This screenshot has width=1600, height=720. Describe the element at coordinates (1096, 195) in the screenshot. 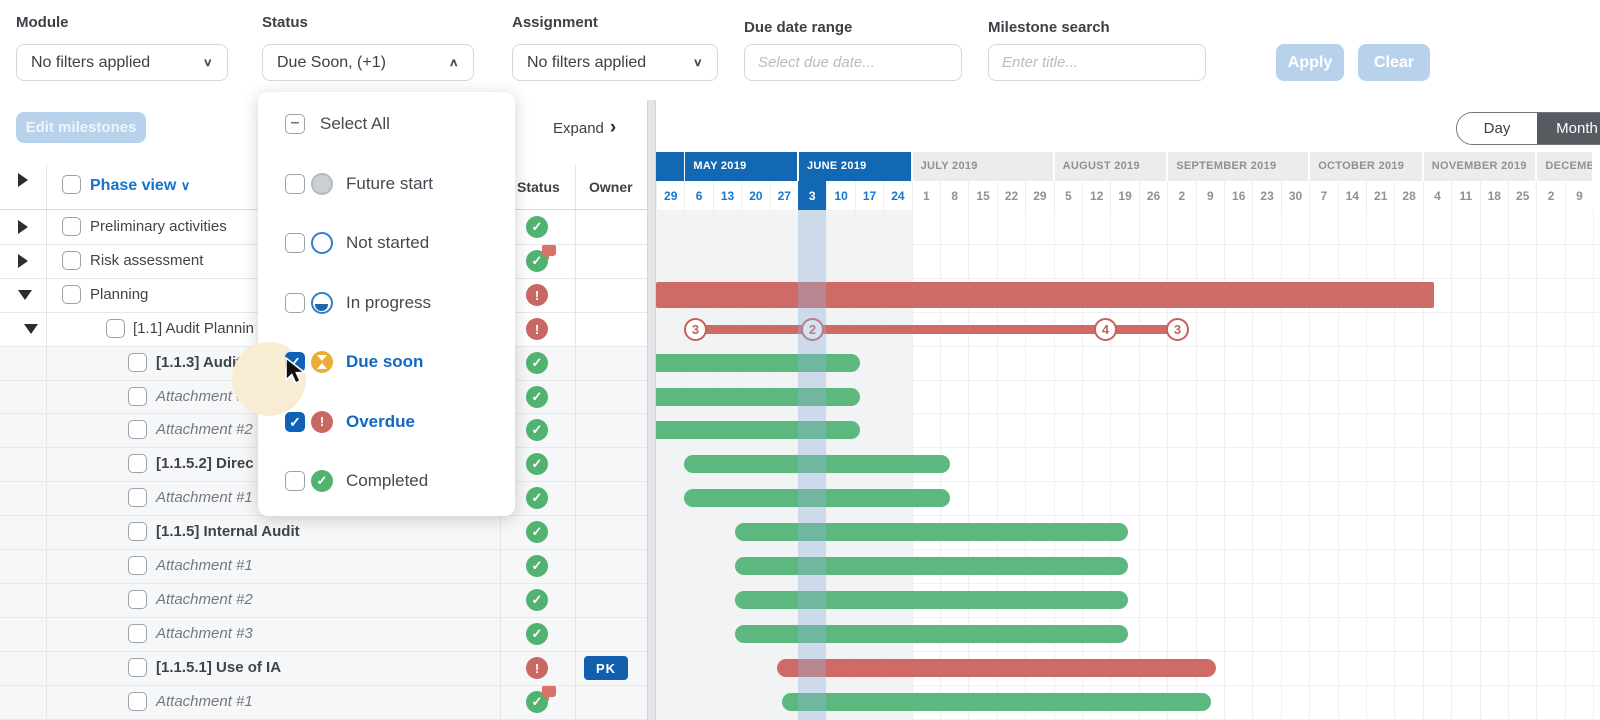

I see `week-start-date-label: 12` at that location.